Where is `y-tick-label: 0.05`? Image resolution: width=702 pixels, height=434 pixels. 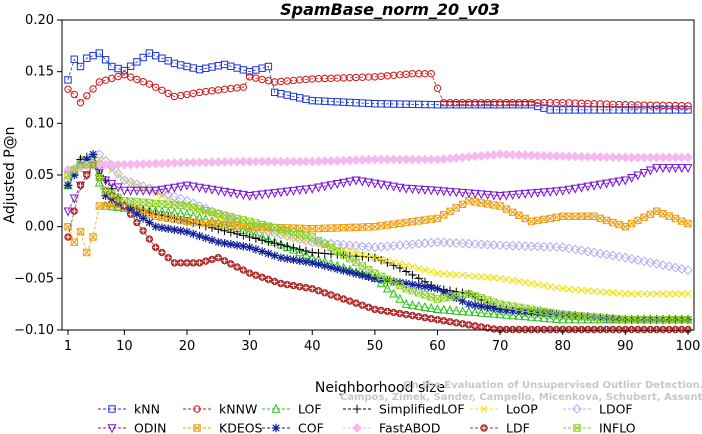 y-tick-label: 0.05 is located at coordinates (39, 175).